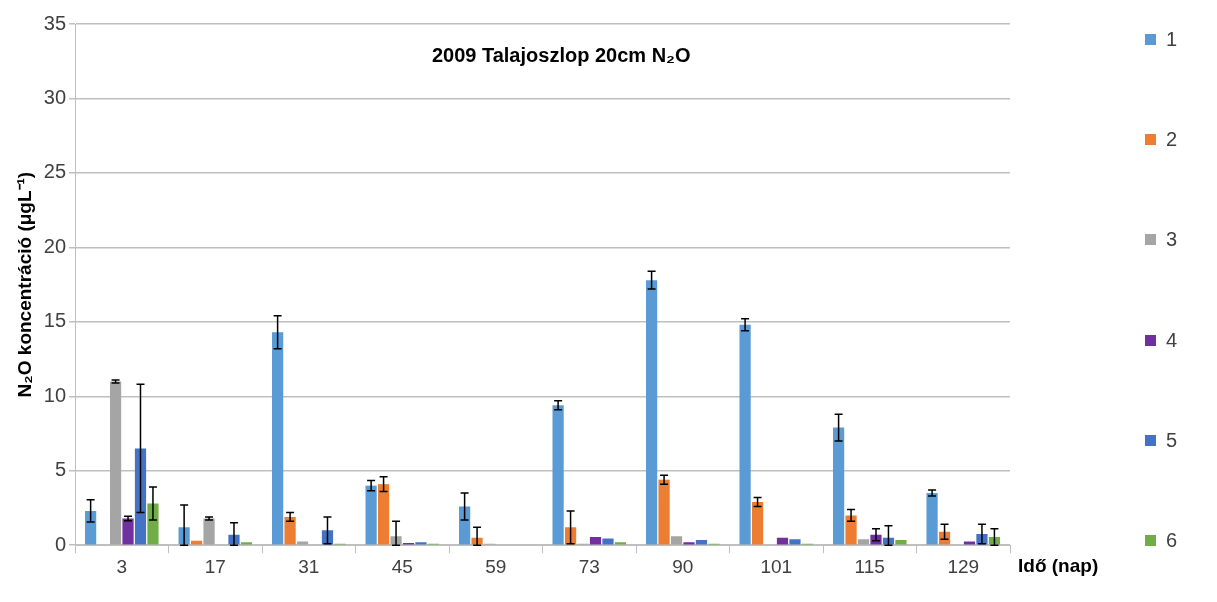 The height and width of the screenshot is (602, 1217). What do you see at coordinates (55, 320) in the screenshot?
I see `y-tick-label: 15` at bounding box center [55, 320].